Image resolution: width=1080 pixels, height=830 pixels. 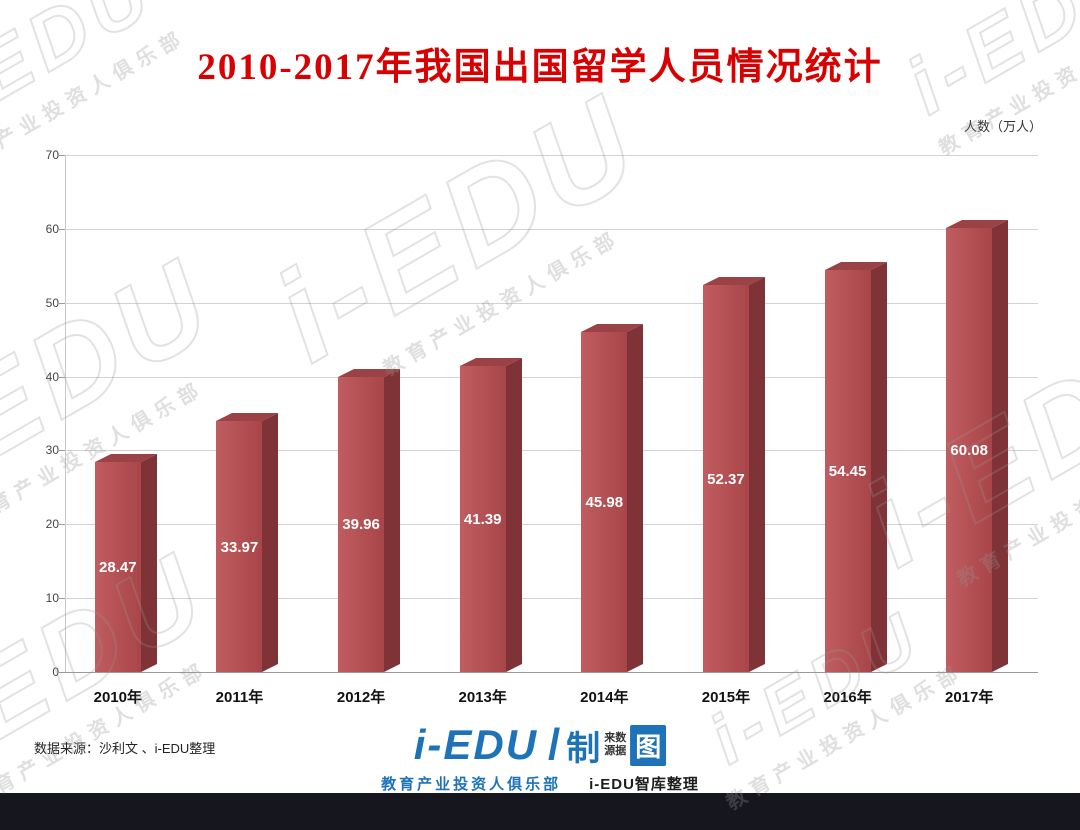 What do you see at coordinates (65, 413) in the screenshot?
I see `y-axis-line` at bounding box center [65, 413].